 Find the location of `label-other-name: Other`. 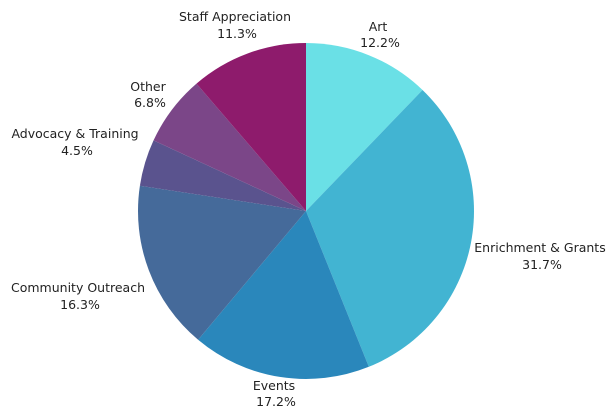

label-other-name: Other is located at coordinates (148, 86).